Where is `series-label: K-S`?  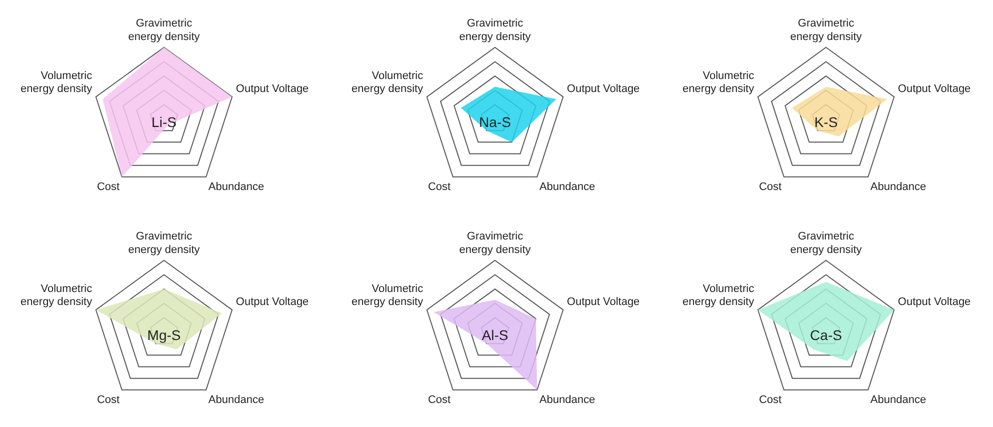
series-label: K-S is located at coordinates (826, 122).